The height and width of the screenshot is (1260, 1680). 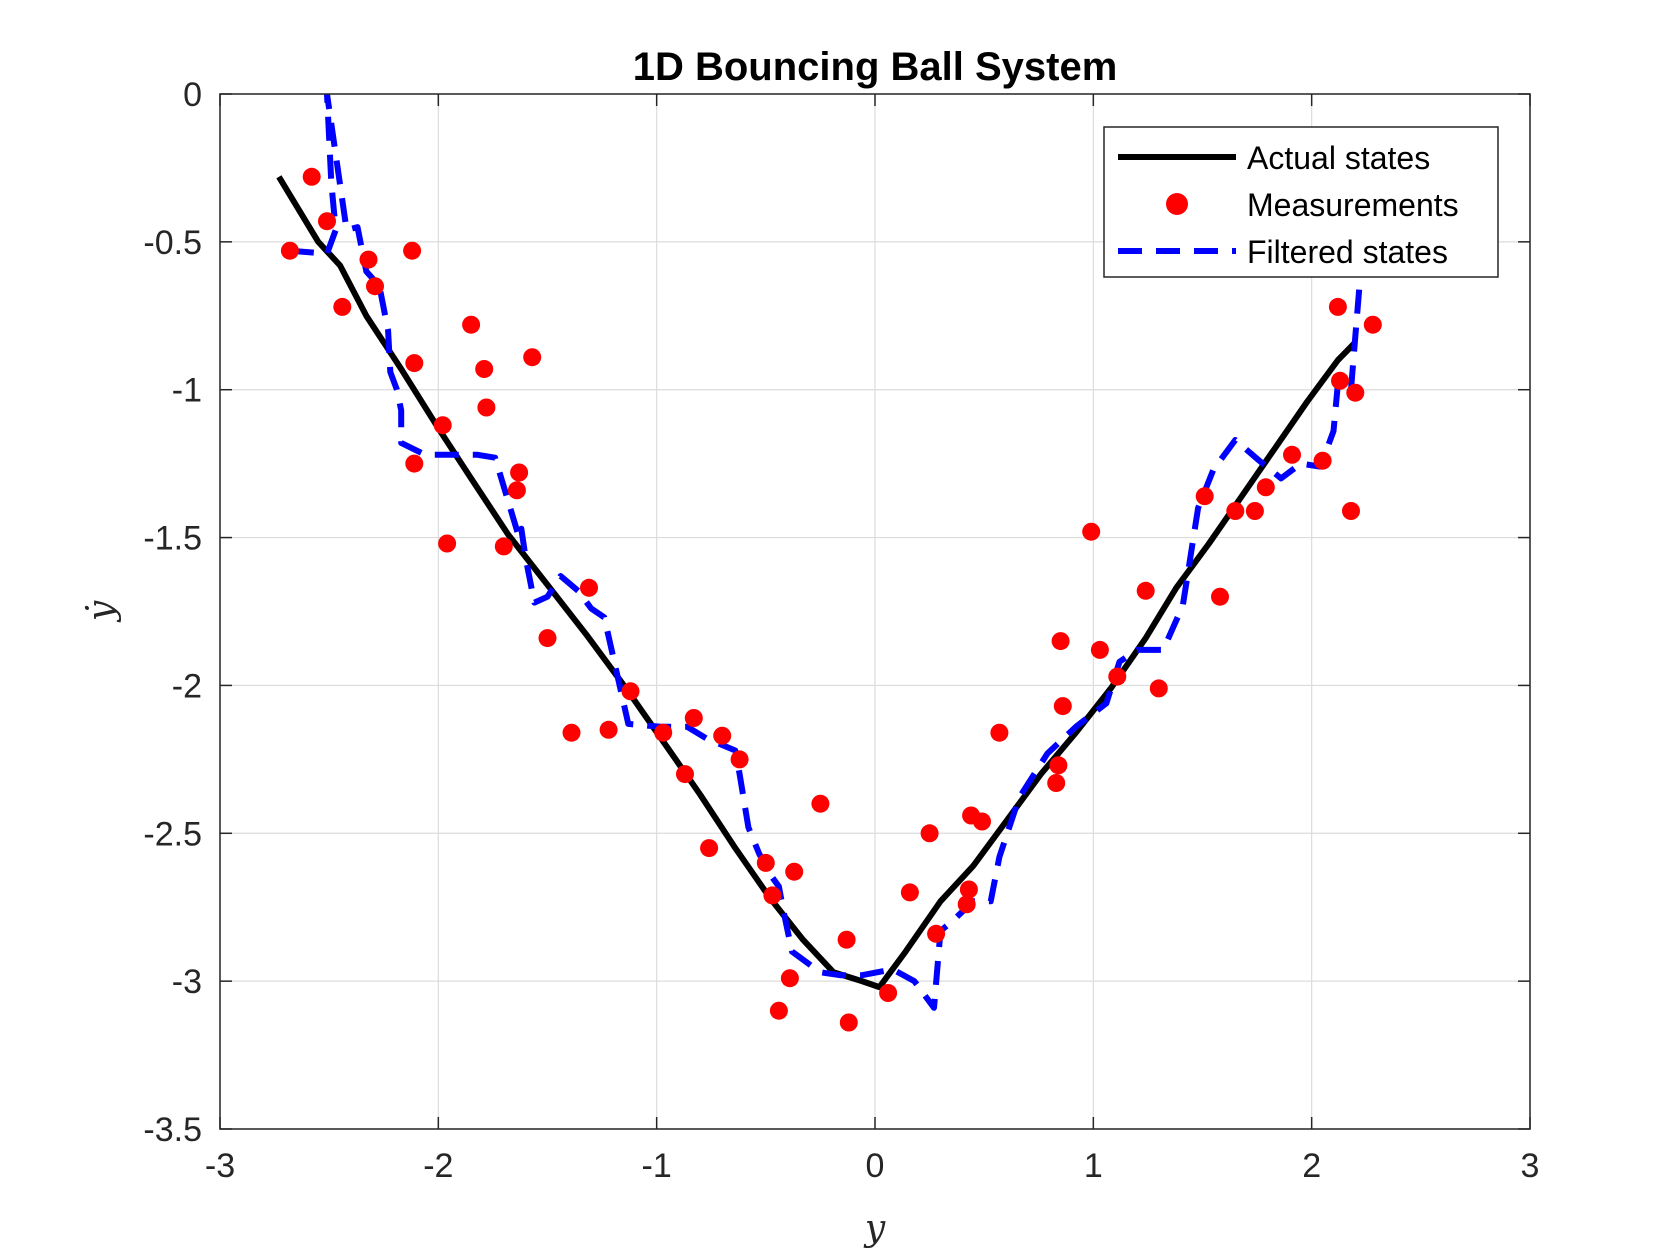 I want to click on legend-label-filtered: Filtered states, so click(x=1347, y=252).